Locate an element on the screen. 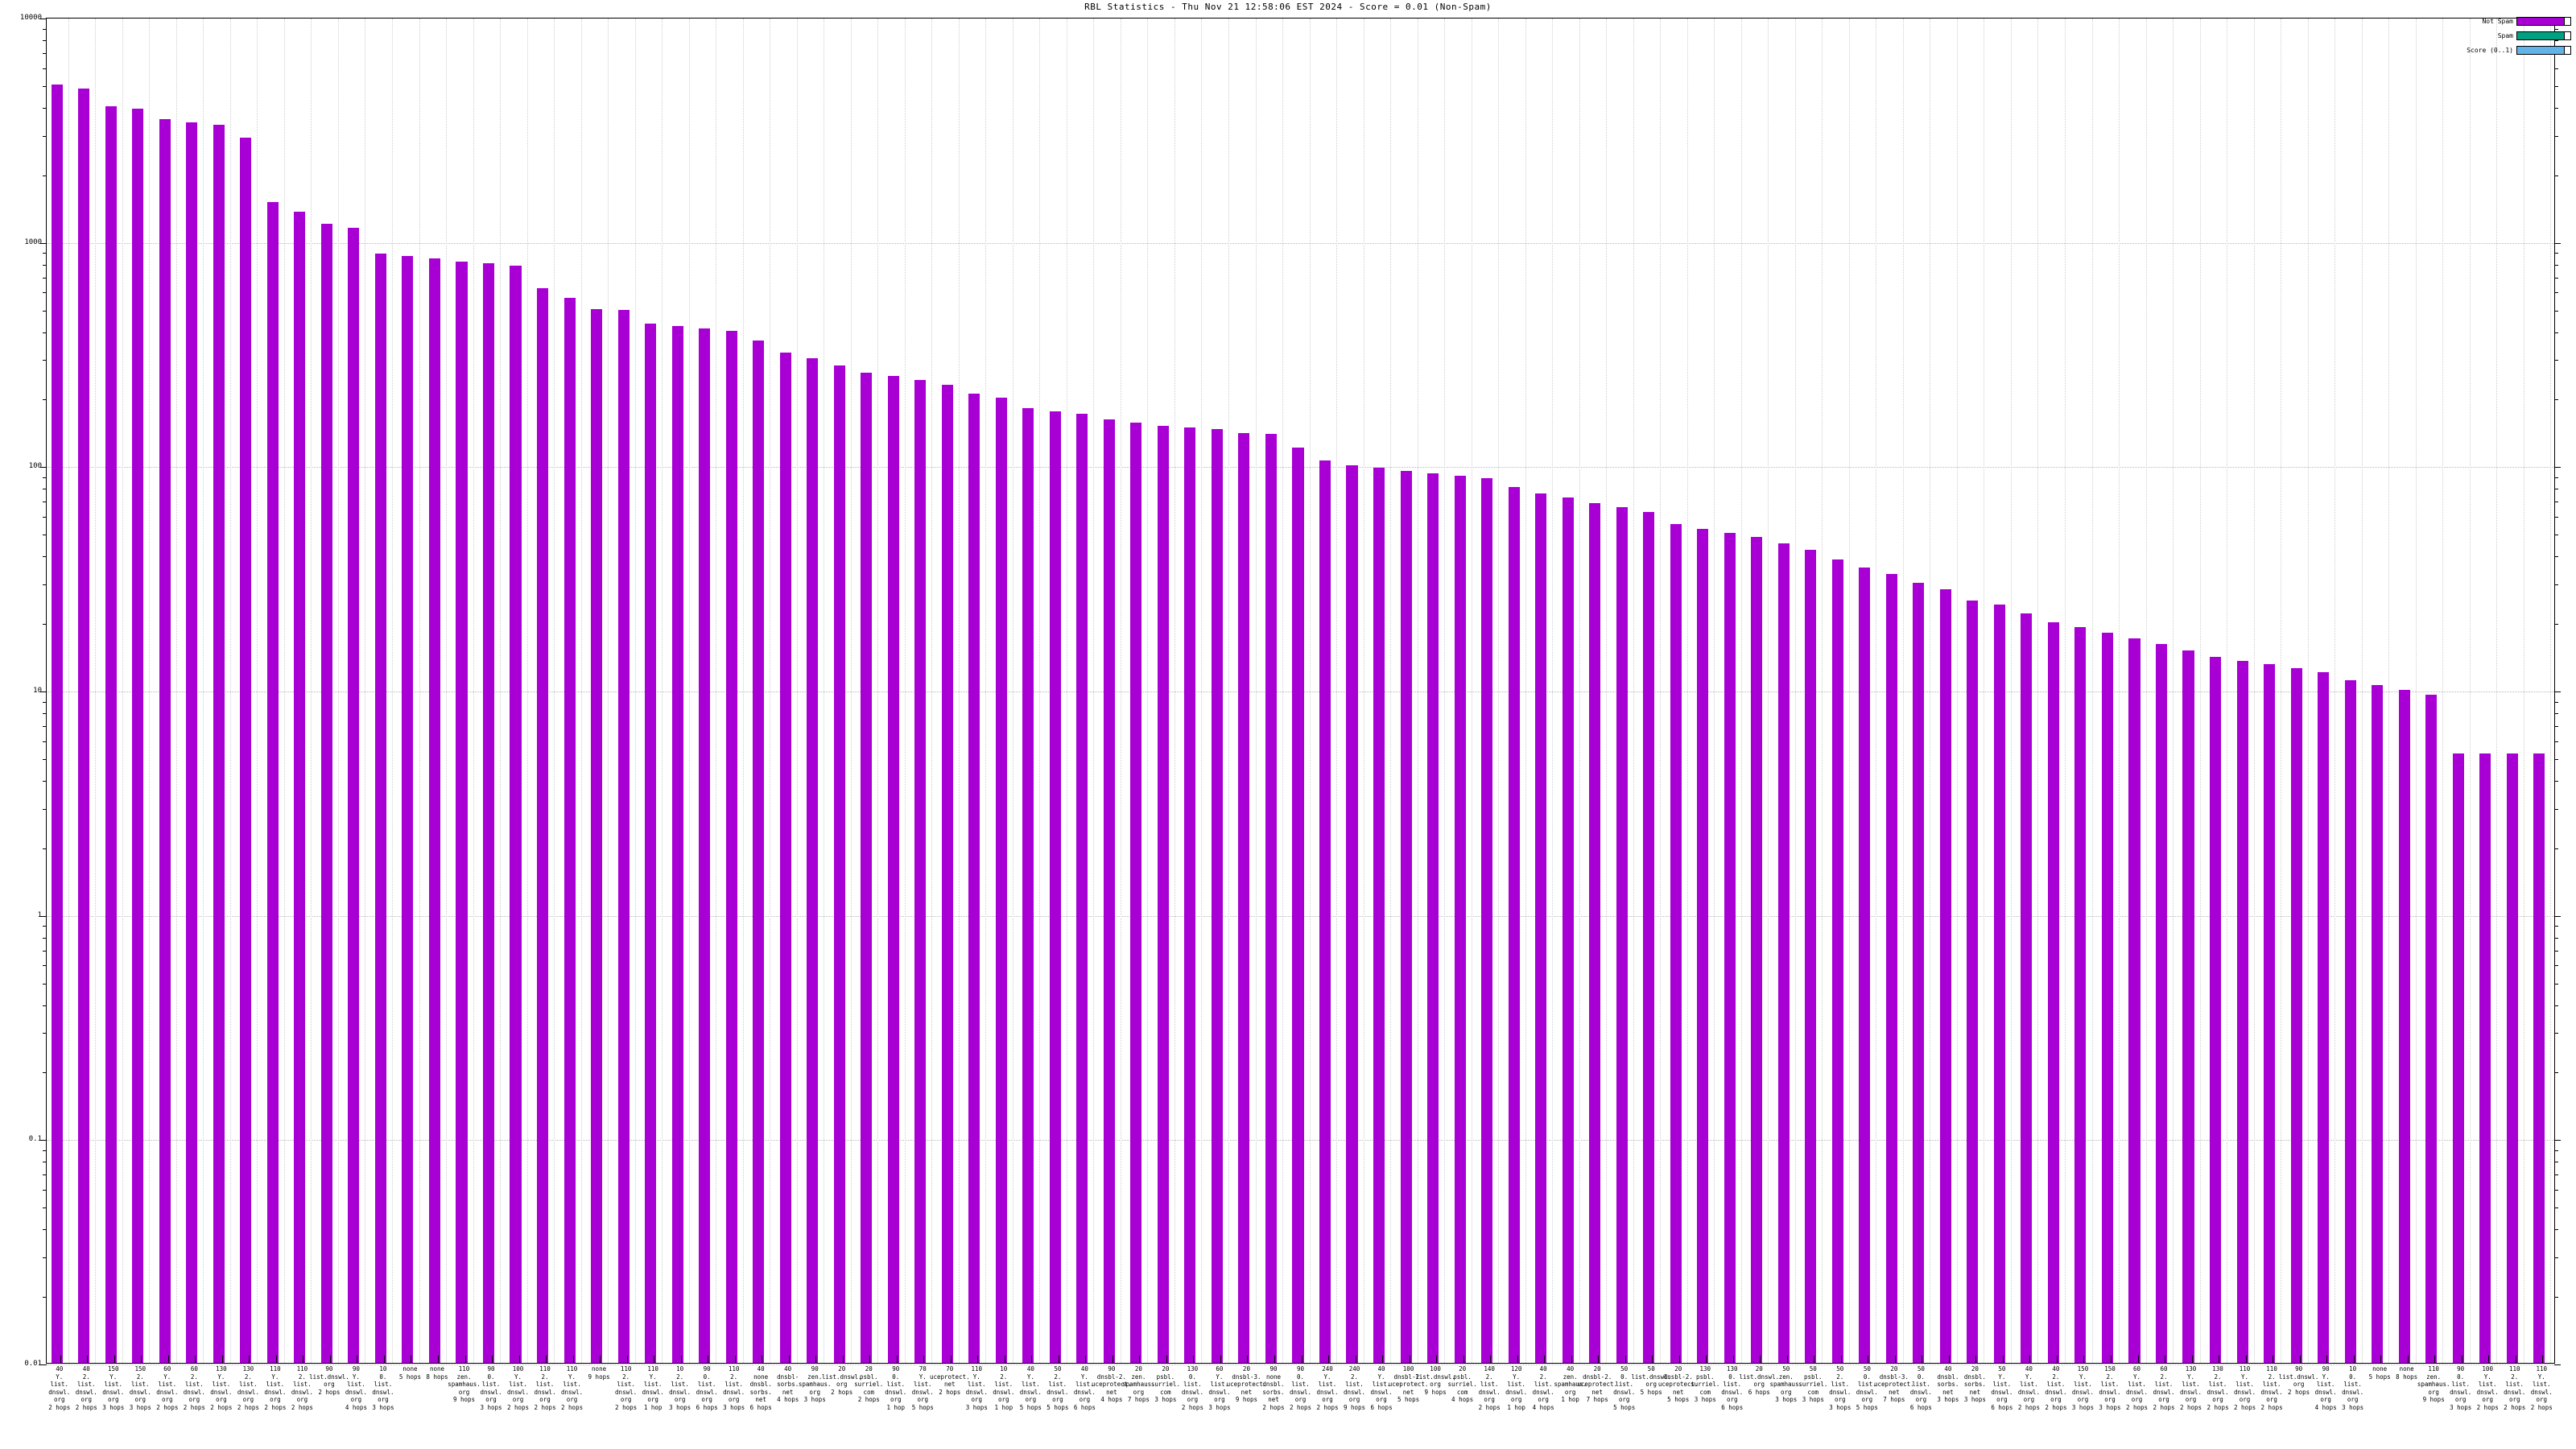 This screenshot has height=1449, width=2576. x-tick-label-line: 60 is located at coordinates (1220, 1369).